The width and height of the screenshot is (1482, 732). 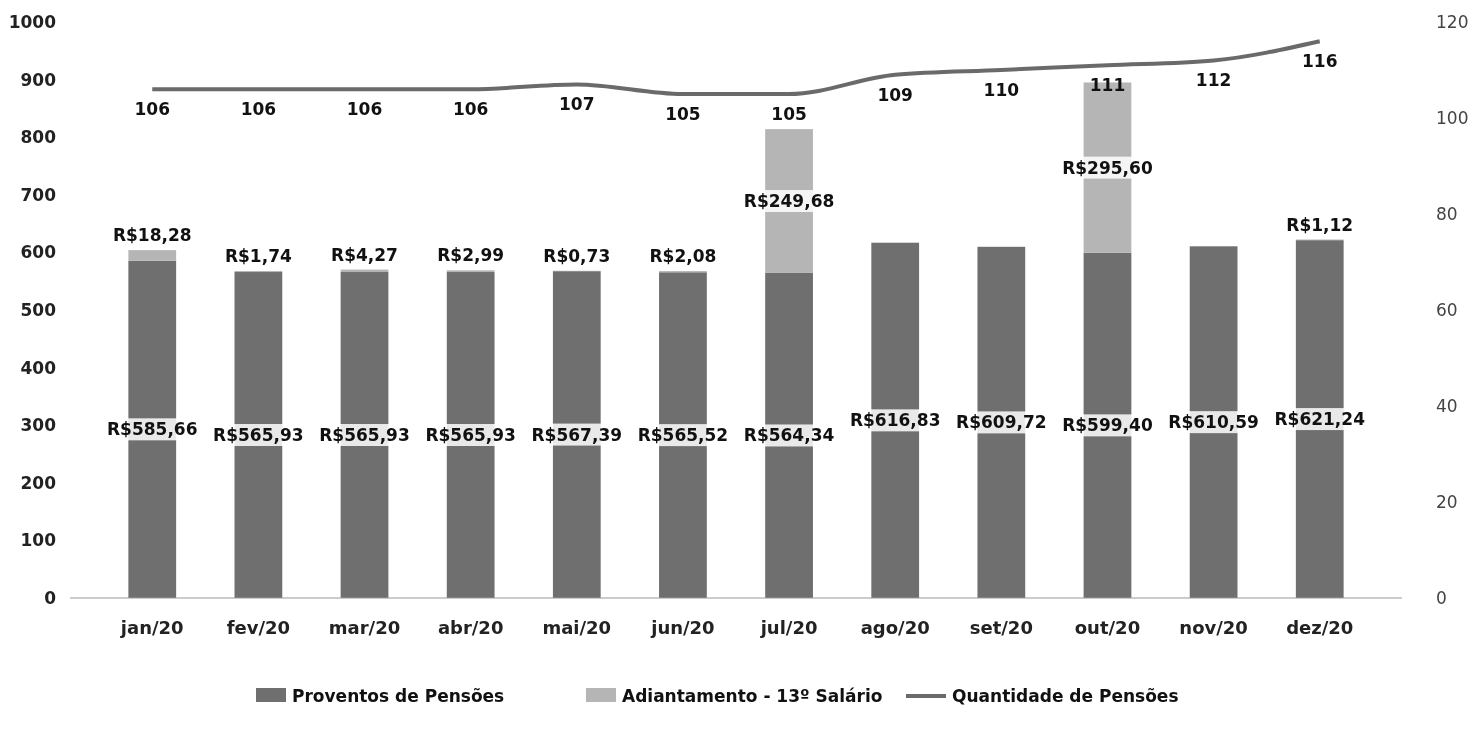 What do you see at coordinates (364, 627) in the screenshot?
I see `x-tick-label: mar/20` at bounding box center [364, 627].